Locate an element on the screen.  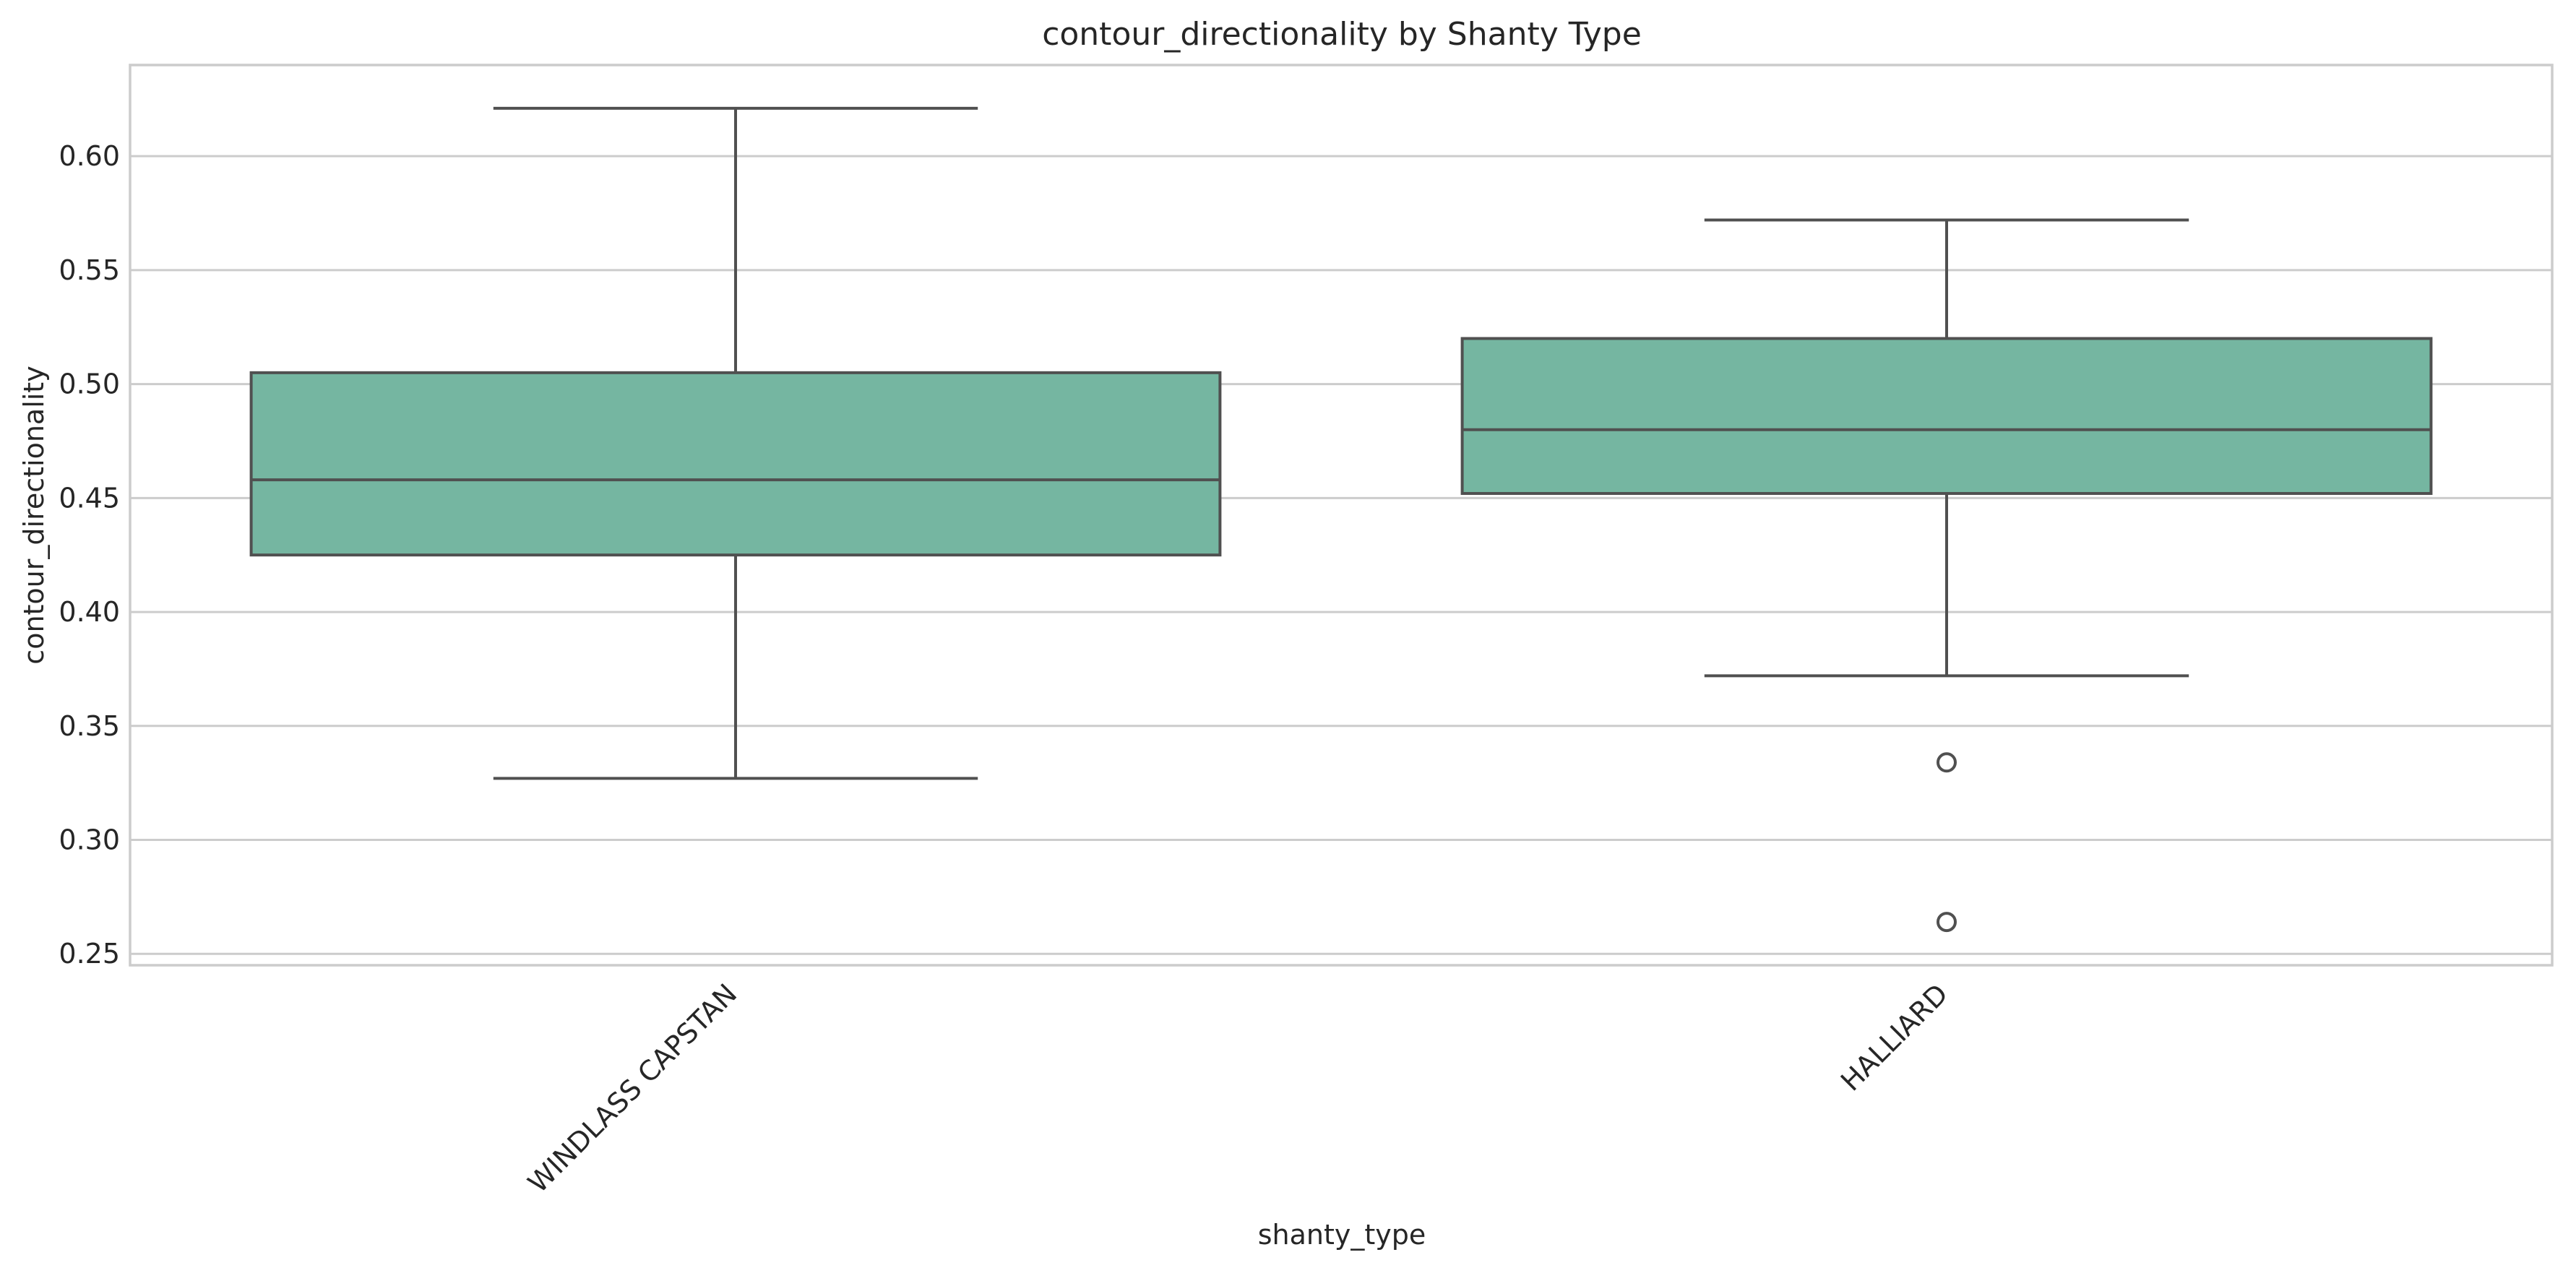
x-tick-label: WINDLASS CAPSTAN is located at coordinates (632, 1088).